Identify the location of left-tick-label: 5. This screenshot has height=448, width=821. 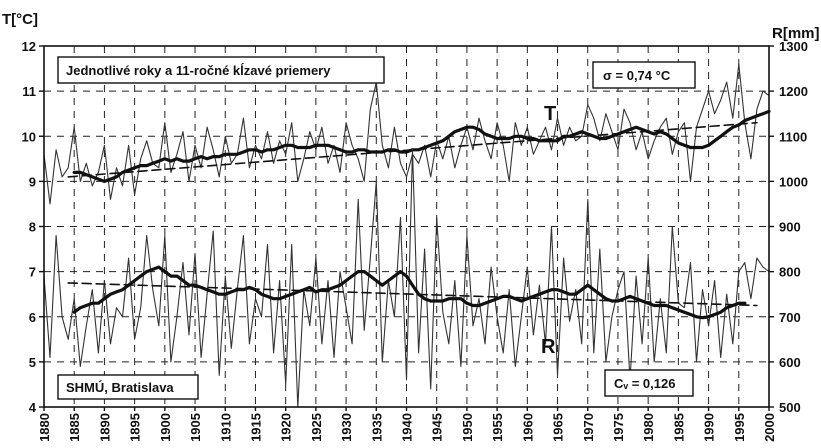
(32, 362).